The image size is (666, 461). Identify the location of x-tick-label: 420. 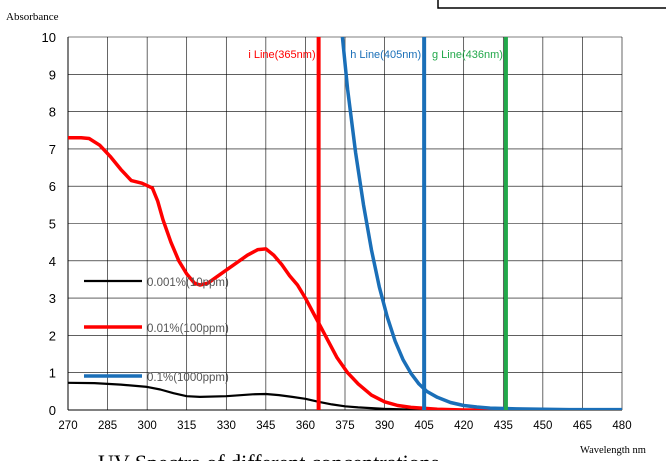
(463, 426).